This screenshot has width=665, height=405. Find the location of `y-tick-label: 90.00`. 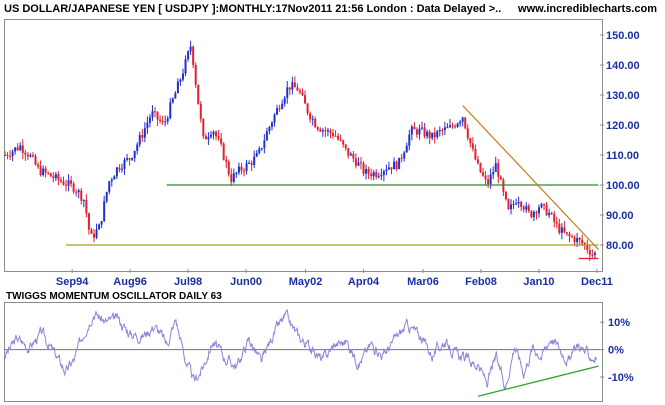

y-tick-label: 90.00 is located at coordinates (620, 216).